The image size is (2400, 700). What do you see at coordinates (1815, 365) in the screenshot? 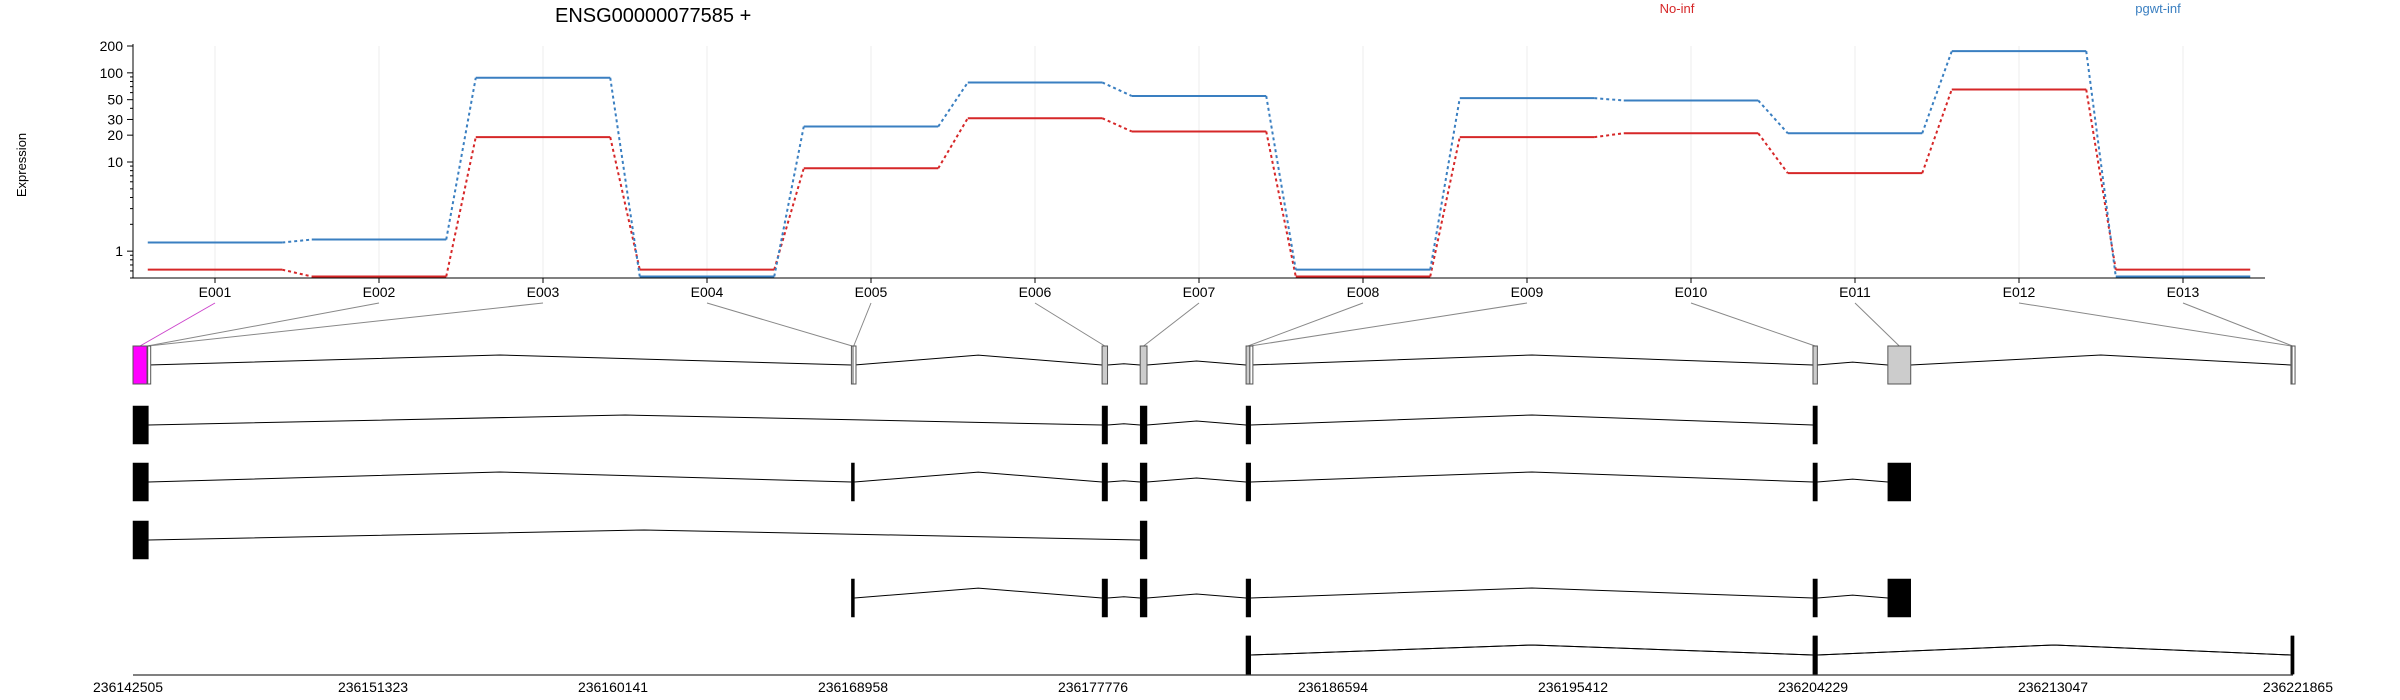
I see `exon-bin-e010` at bounding box center [1815, 365].